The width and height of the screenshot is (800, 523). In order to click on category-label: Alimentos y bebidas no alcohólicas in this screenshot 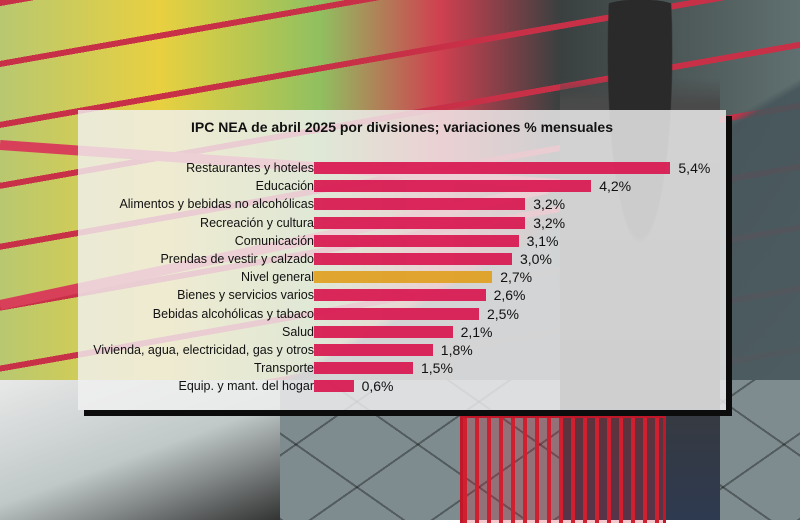, I will do `click(216, 204)`.